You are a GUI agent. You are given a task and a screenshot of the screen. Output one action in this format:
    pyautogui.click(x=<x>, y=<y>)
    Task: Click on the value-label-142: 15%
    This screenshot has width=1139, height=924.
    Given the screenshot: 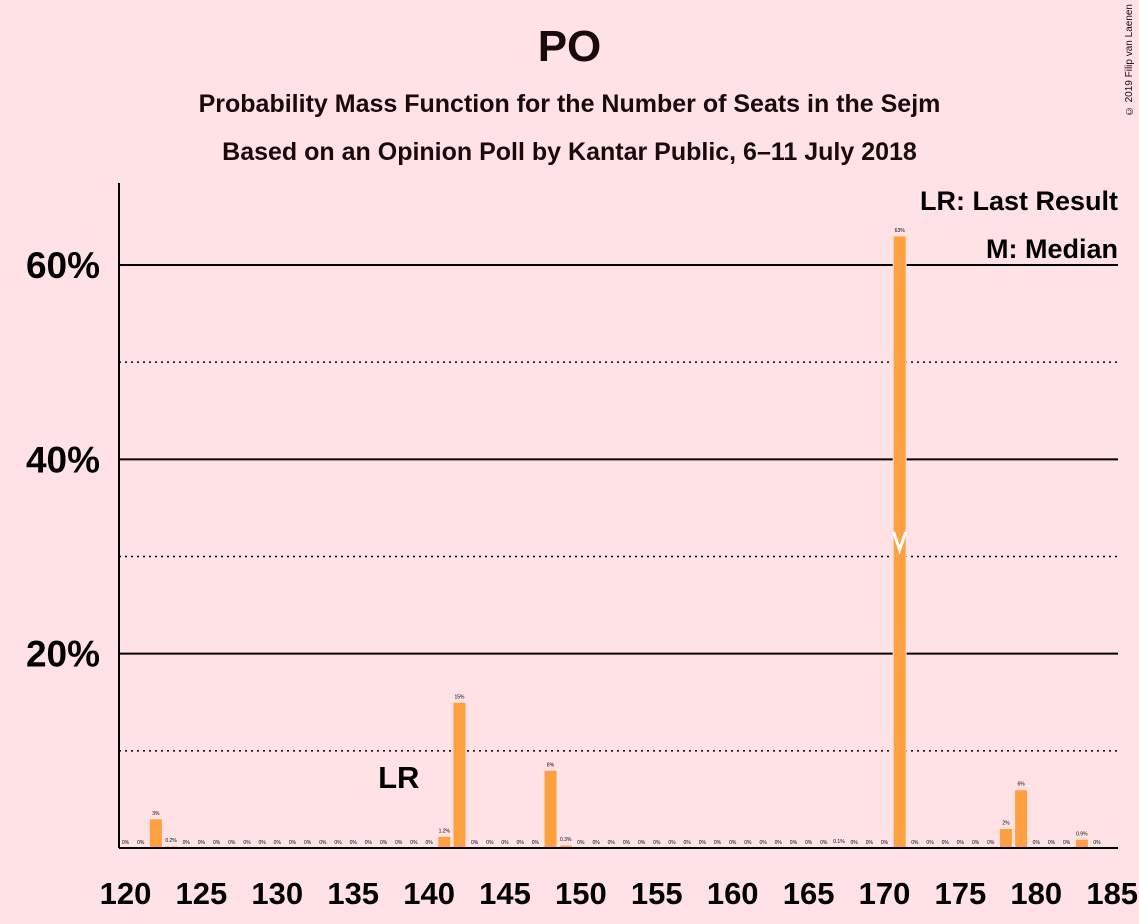 What is the action you would take?
    pyautogui.click(x=459, y=697)
    